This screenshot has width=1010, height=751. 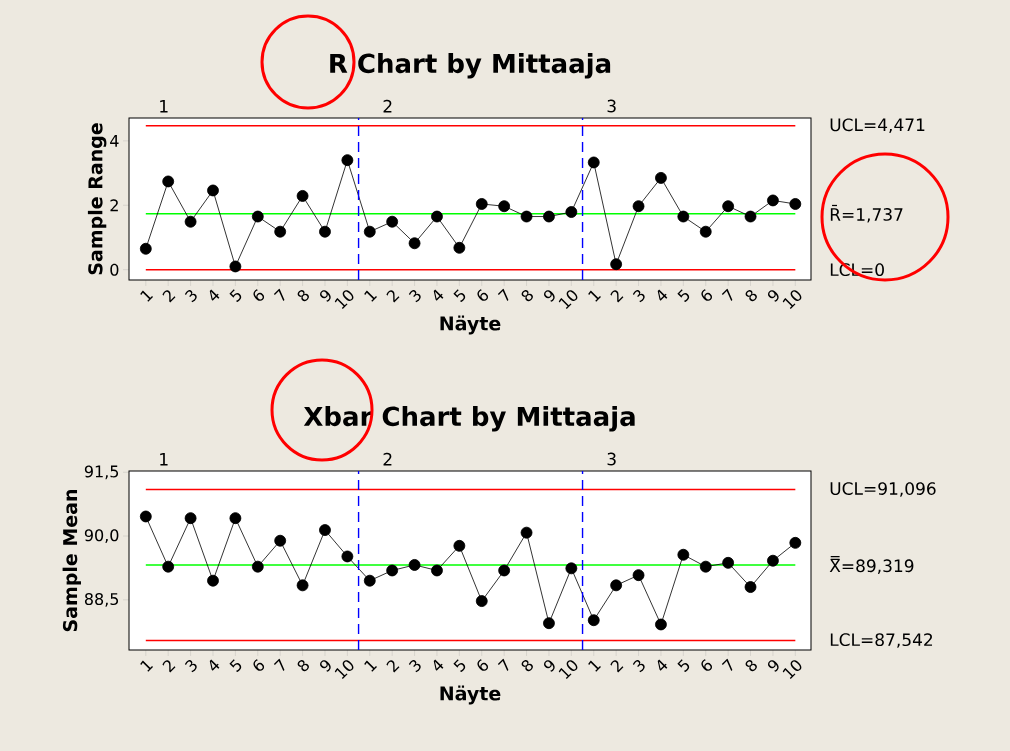 What do you see at coordinates (883, 489) in the screenshot?
I see `ref-line-label: UCL=91,096` at bounding box center [883, 489].